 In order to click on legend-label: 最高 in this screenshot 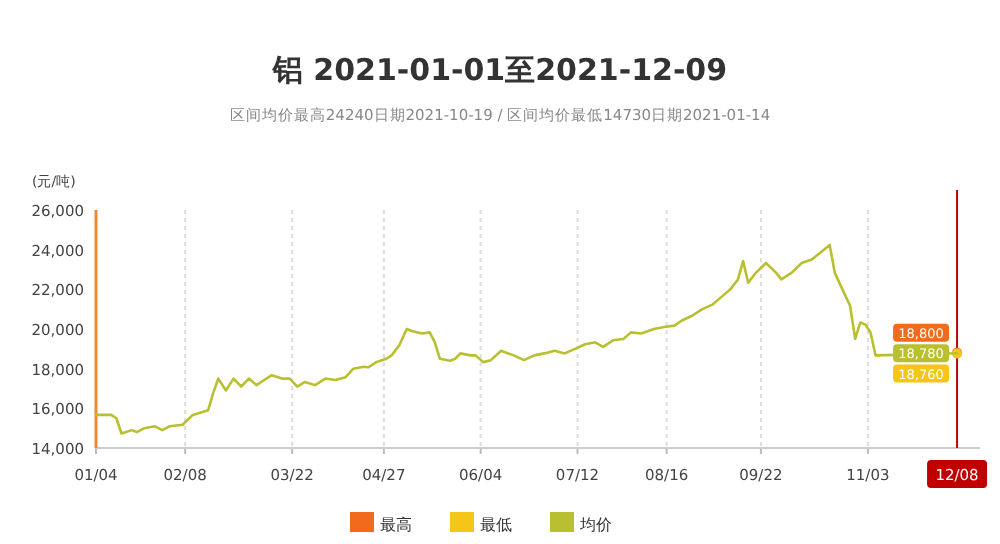, I will do `click(396, 525)`.